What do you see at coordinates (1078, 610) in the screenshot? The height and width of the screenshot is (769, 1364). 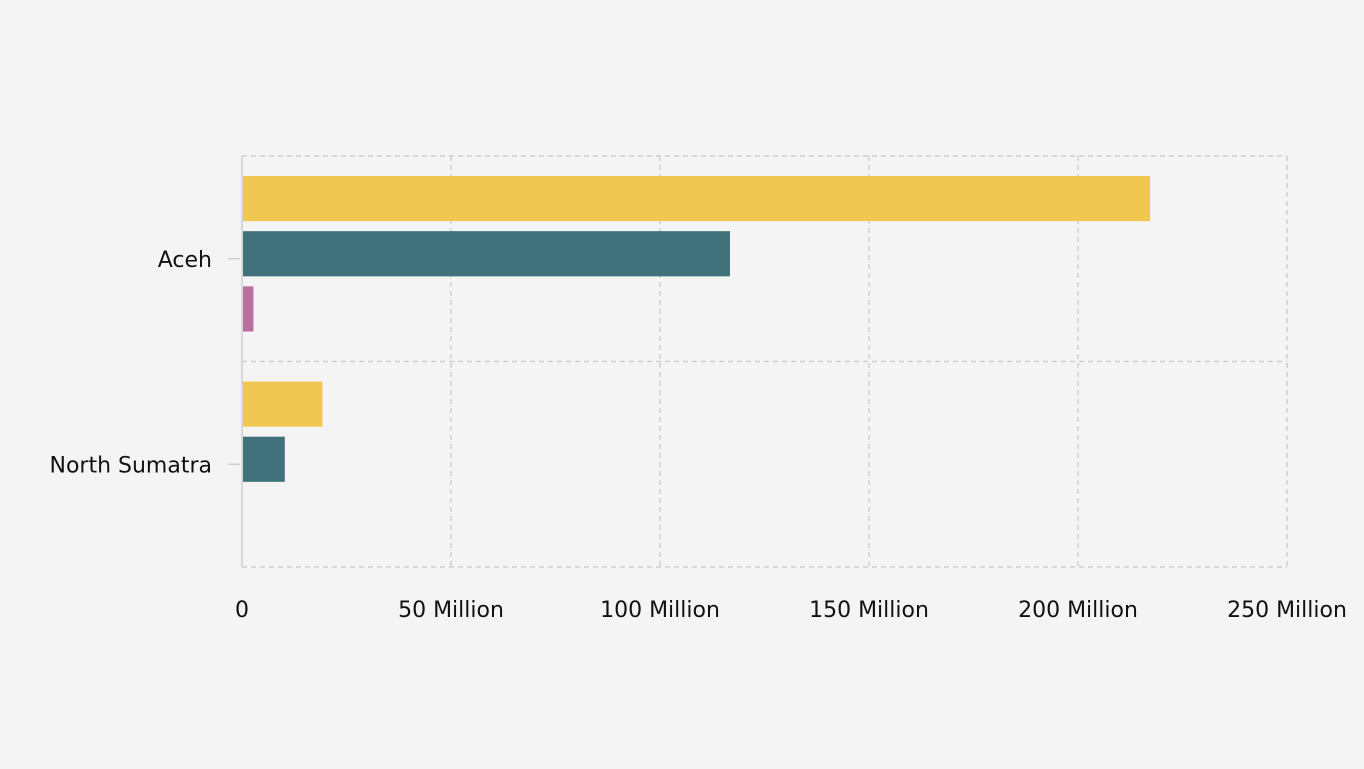 I see `x-tick-label: 200 Million` at bounding box center [1078, 610].